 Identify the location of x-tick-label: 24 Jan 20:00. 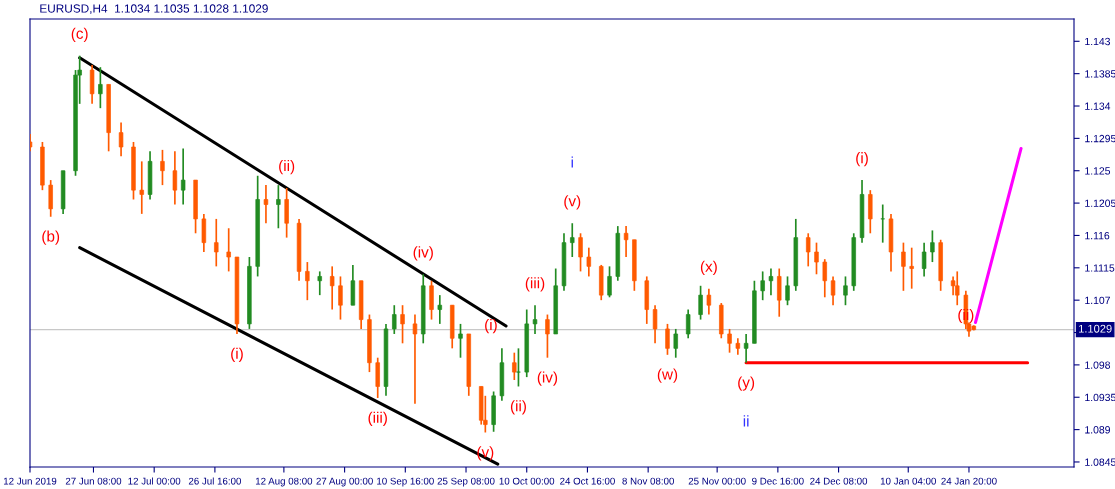
(969, 481).